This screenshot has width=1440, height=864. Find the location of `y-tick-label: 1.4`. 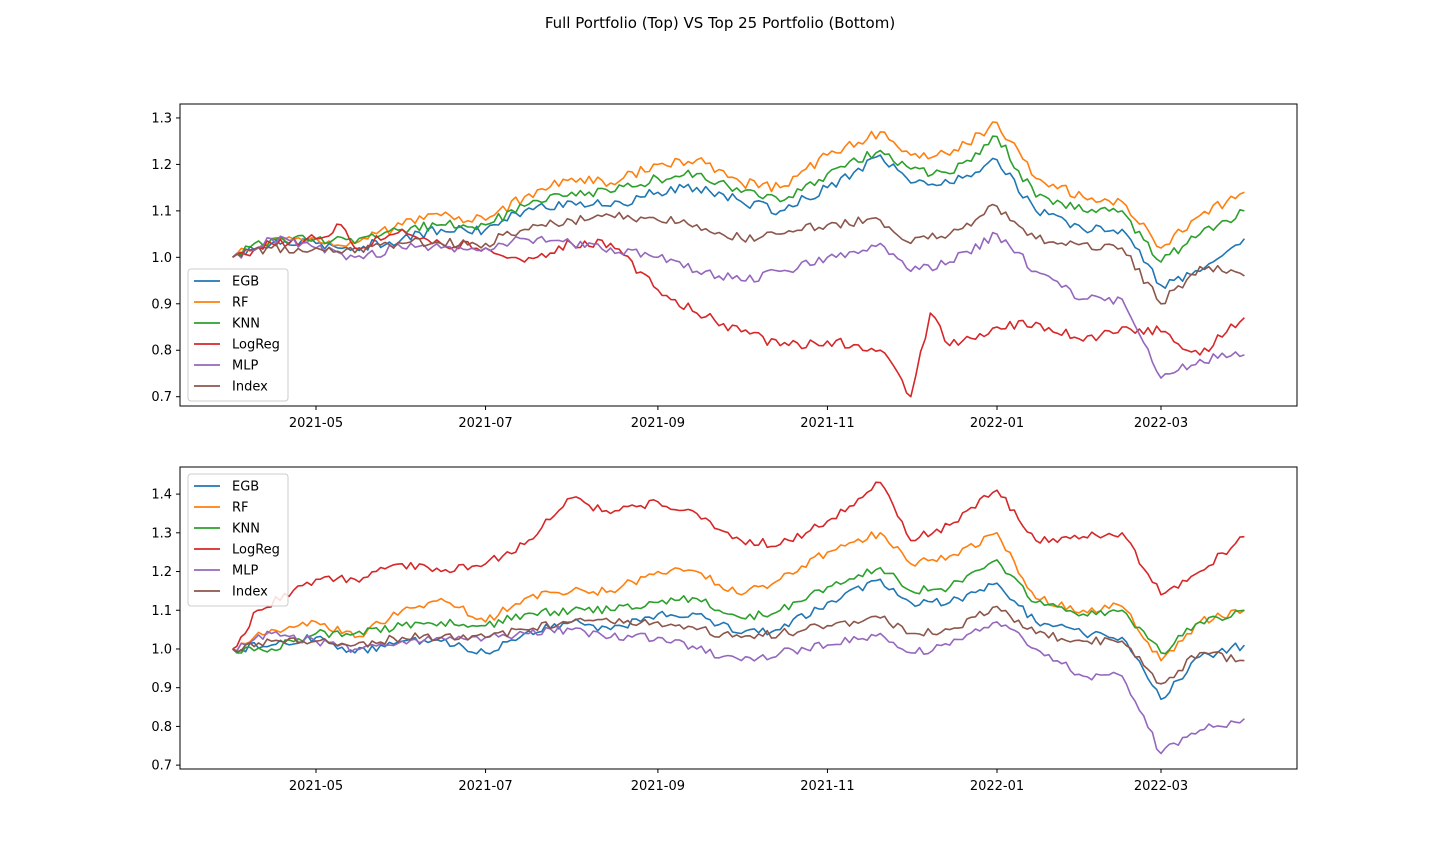

y-tick-label: 1.4 is located at coordinates (161, 495).